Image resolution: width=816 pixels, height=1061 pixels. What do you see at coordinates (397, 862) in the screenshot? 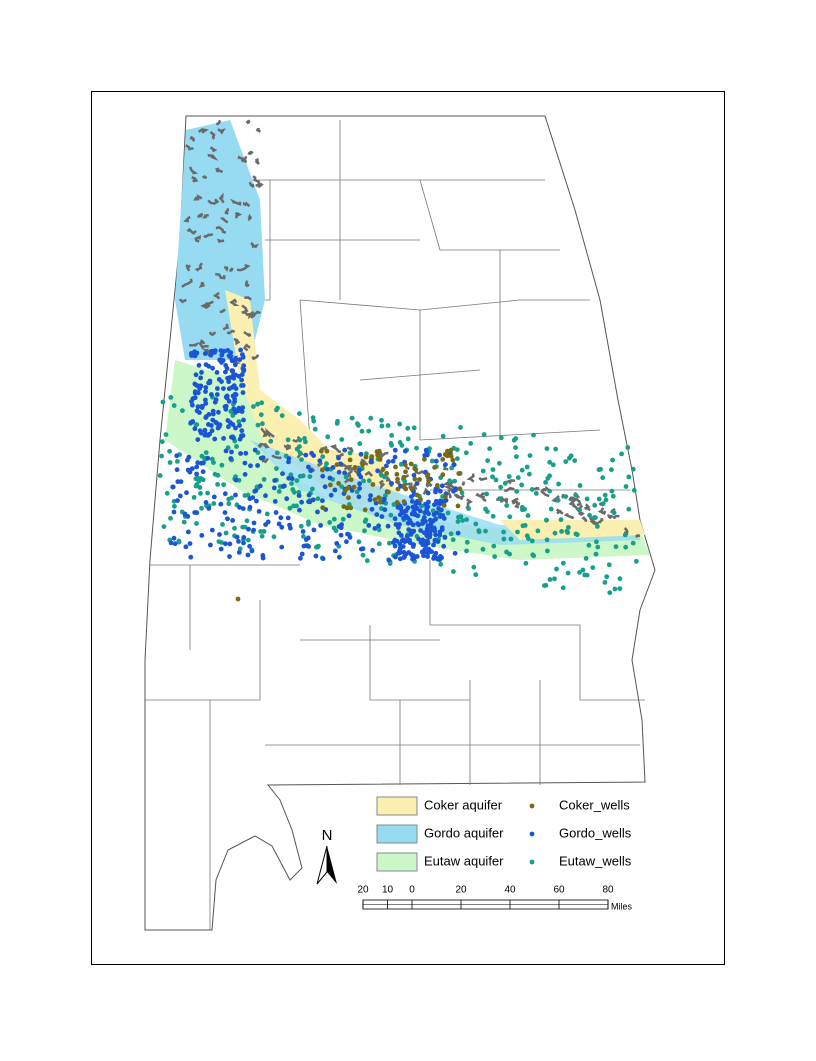
I see `legend-swatch` at bounding box center [397, 862].